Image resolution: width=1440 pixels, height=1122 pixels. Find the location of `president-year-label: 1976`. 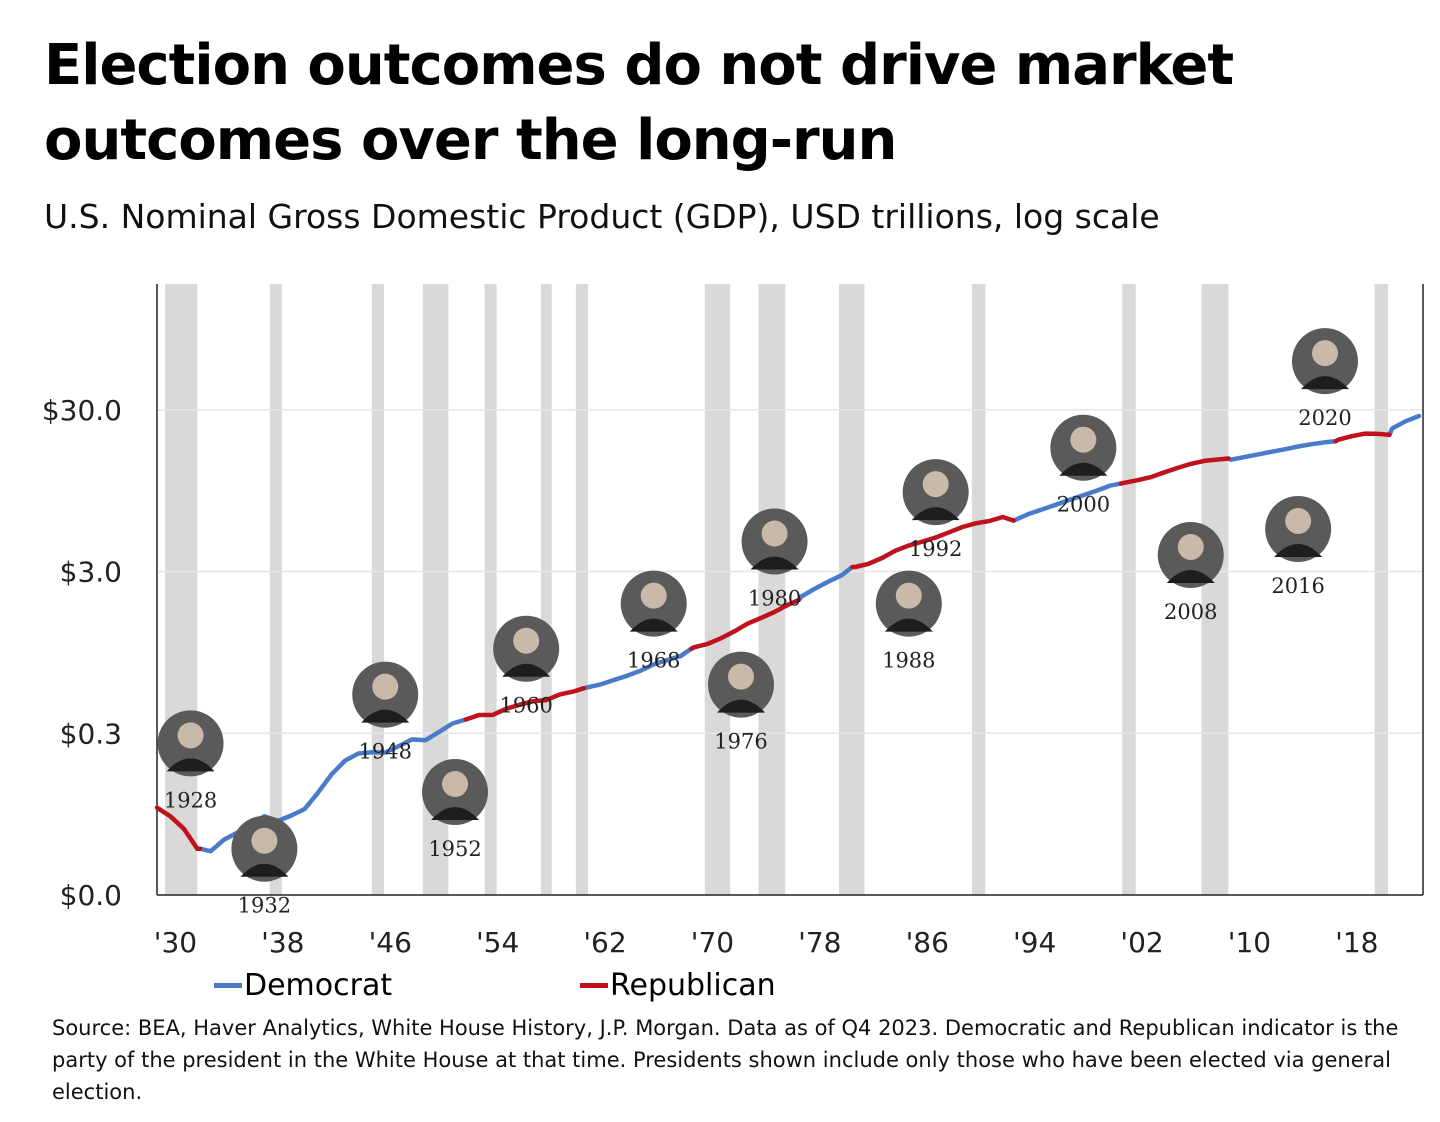

president-year-label: 1976 is located at coordinates (740, 742).